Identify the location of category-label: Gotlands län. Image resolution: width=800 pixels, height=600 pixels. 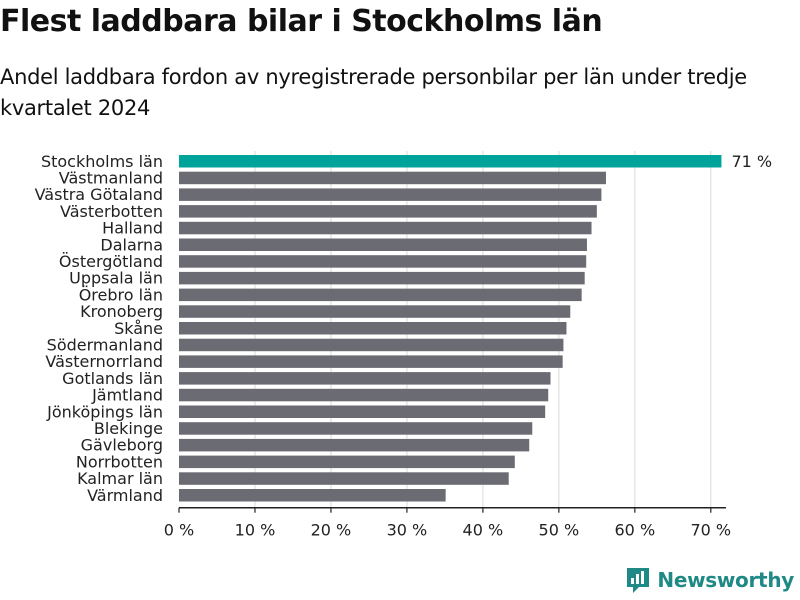
(112, 378).